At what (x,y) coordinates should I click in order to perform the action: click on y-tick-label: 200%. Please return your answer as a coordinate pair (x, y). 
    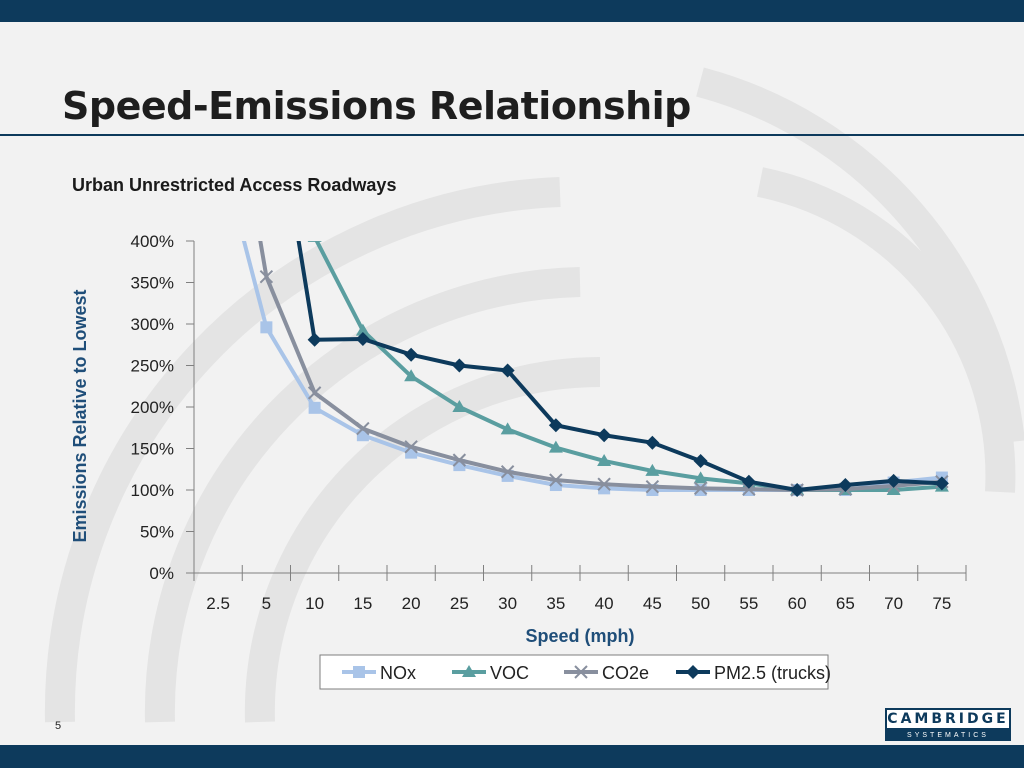
    Looking at the image, I should click on (152, 407).